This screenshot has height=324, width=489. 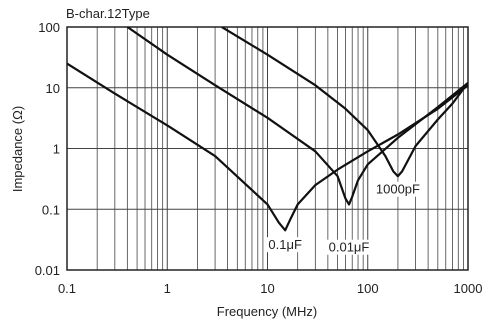 I want to click on y-tick-labels: 0.01 0.1 1 10 100, so click(x=47, y=149).